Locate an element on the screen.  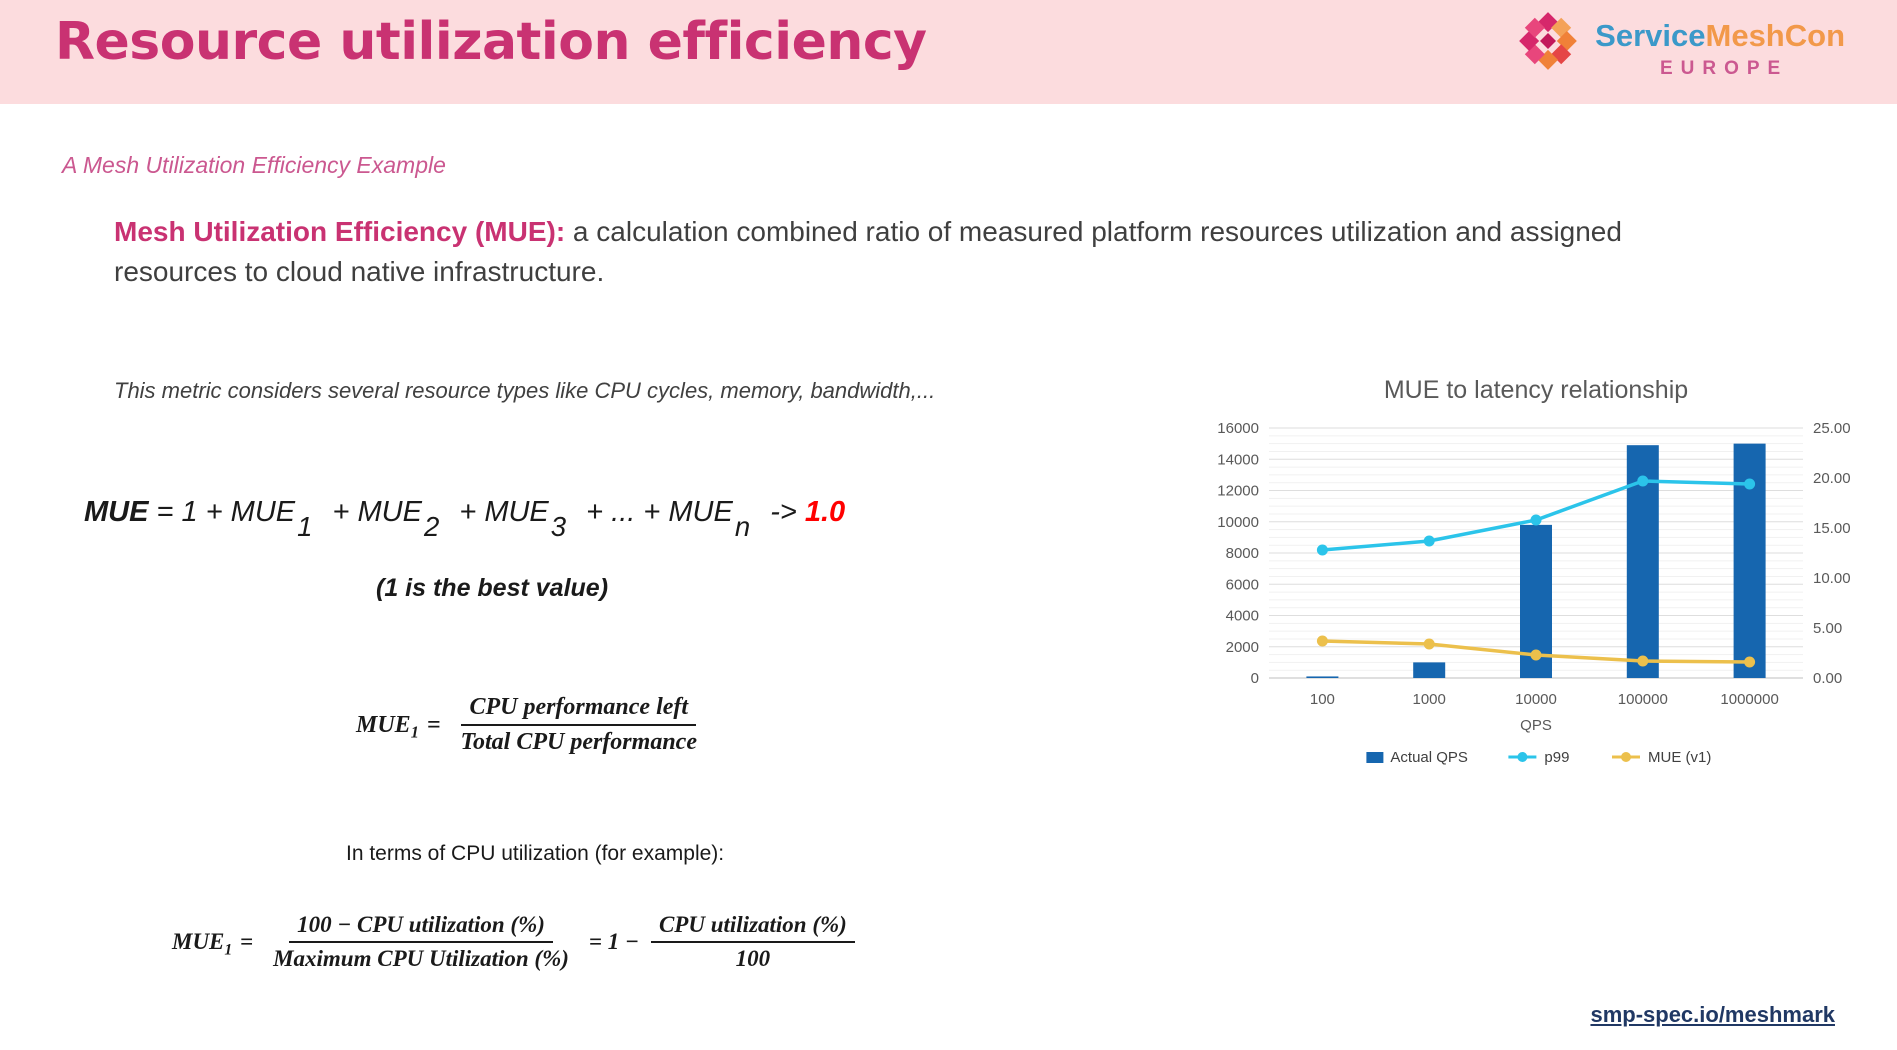
formula-term: + ... + MUE is located at coordinates (655, 512).